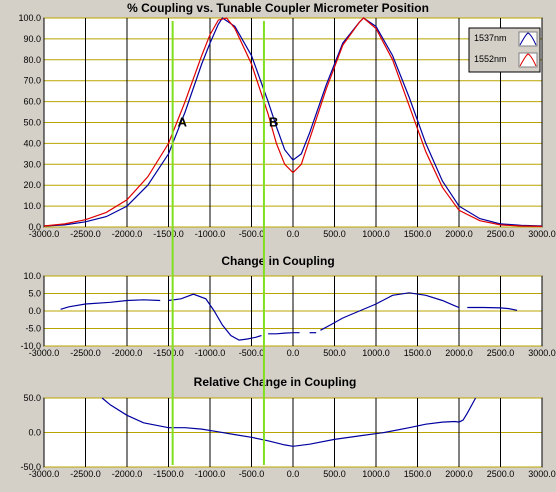  What do you see at coordinates (32, 102) in the screenshot?
I see `y-tick-label: 60.0` at bounding box center [32, 102].